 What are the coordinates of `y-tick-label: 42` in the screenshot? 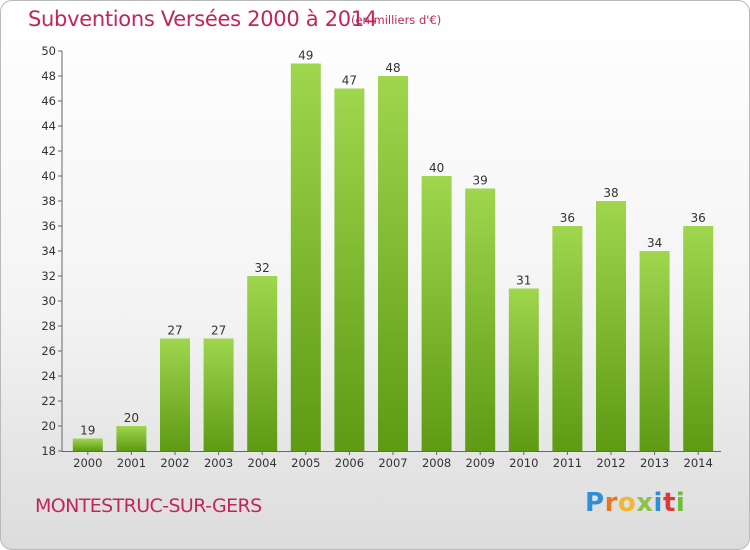 It's located at (48, 151).